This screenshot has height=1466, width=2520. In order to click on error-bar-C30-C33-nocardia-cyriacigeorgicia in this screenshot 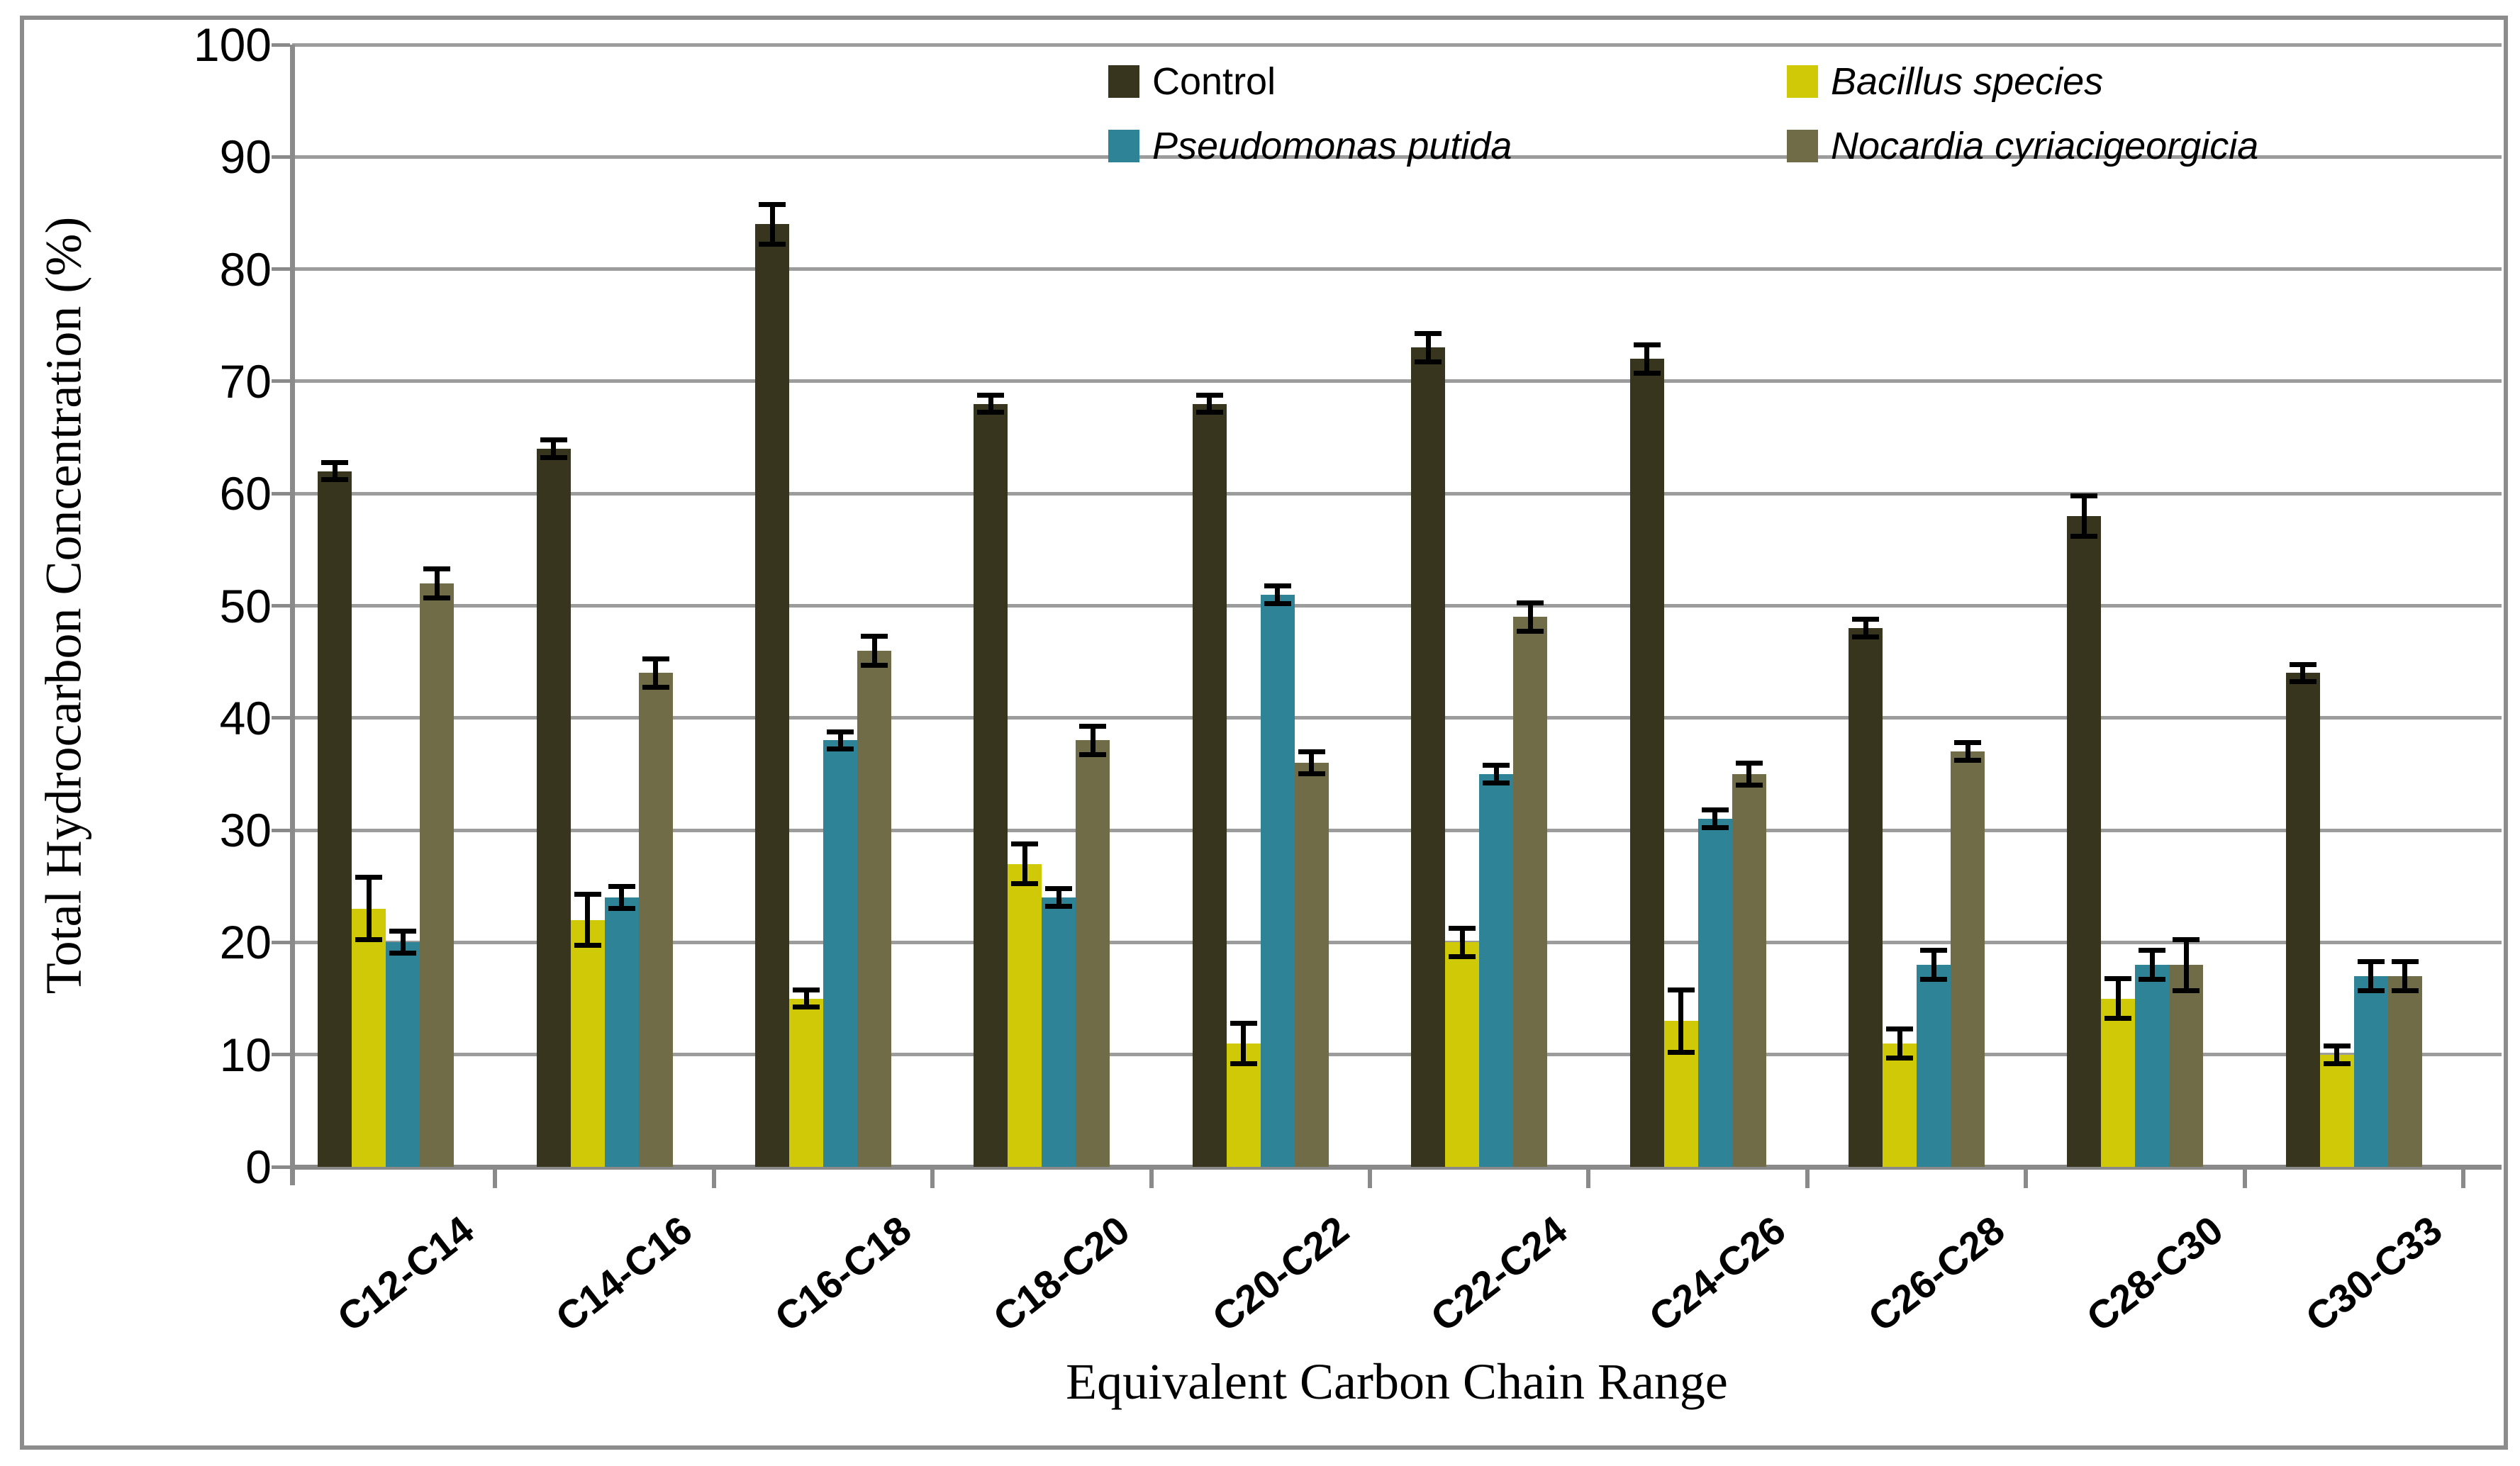, I will do `click(2405, 976)`.